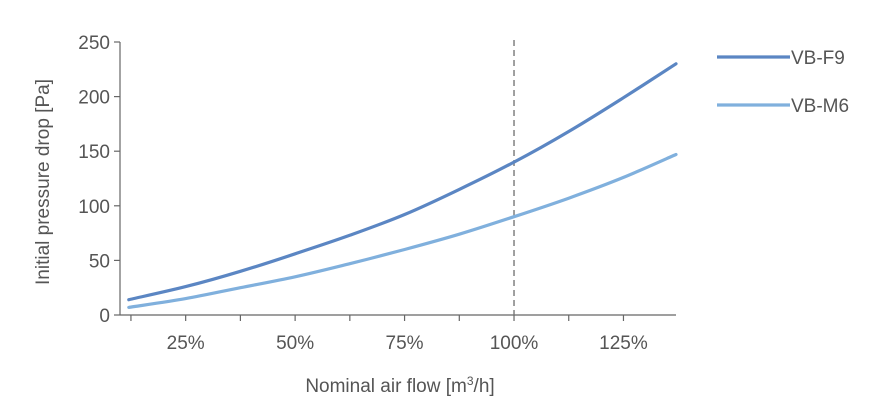 The image size is (892, 414). What do you see at coordinates (94, 152) in the screenshot?
I see `y-tick-label: 150` at bounding box center [94, 152].